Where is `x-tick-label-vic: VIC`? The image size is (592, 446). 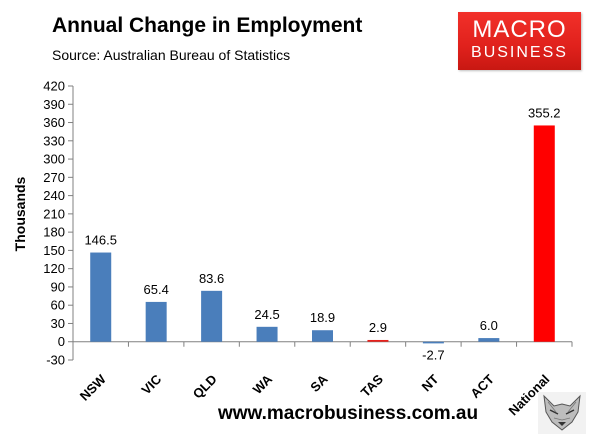
x-tick-label-vic: VIC is located at coordinates (151, 384).